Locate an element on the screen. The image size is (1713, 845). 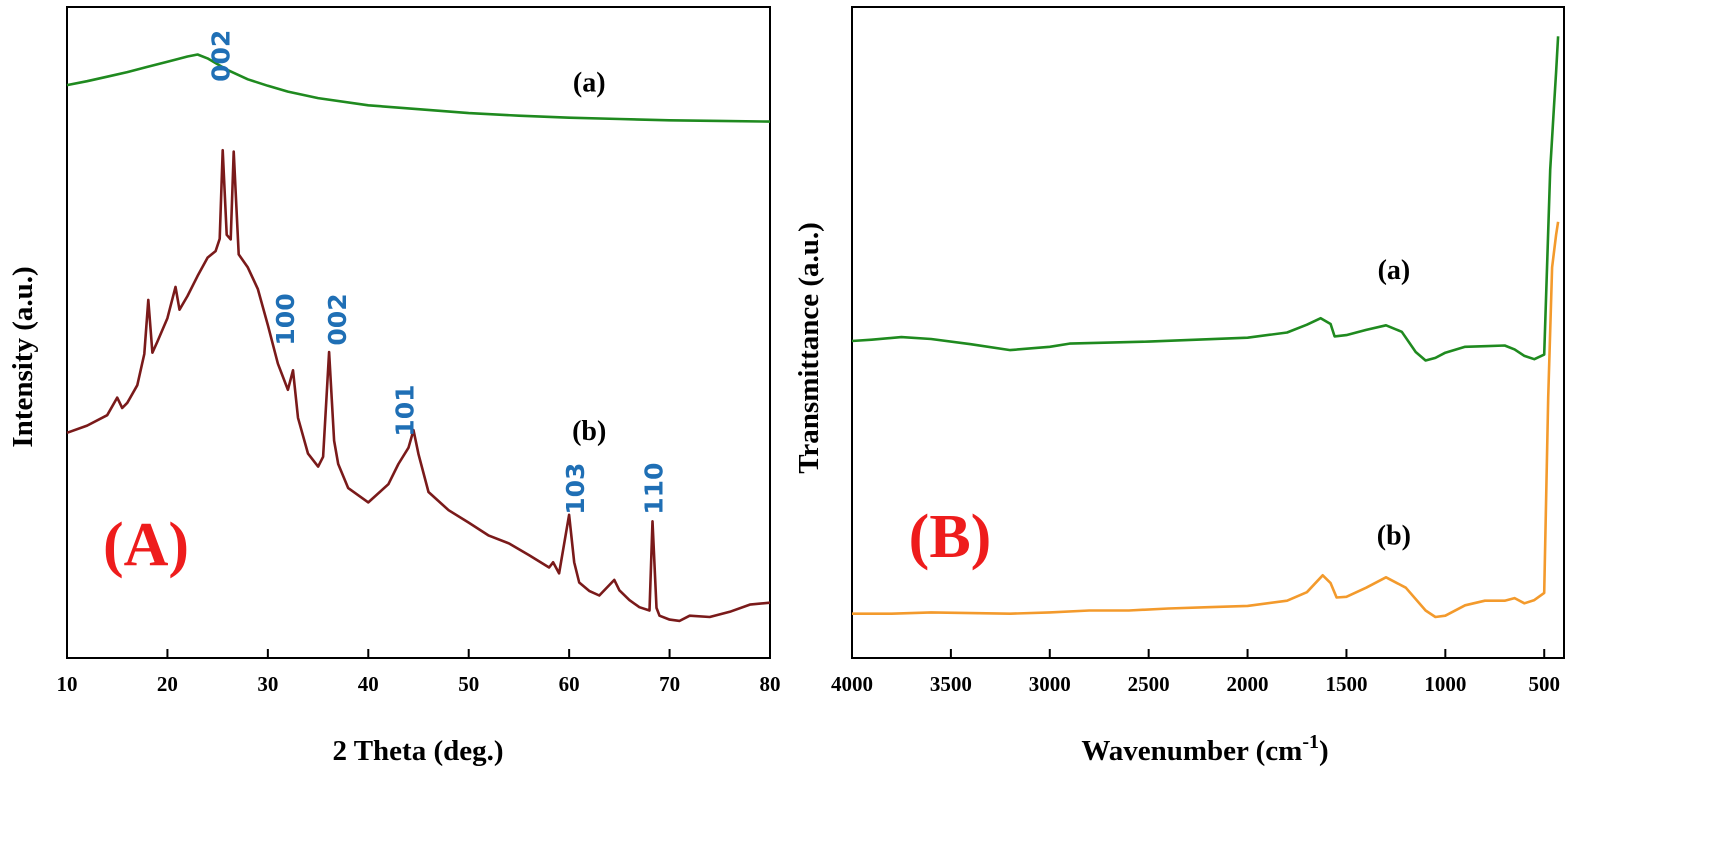
peak-label: 101 is located at coordinates (405, 411).